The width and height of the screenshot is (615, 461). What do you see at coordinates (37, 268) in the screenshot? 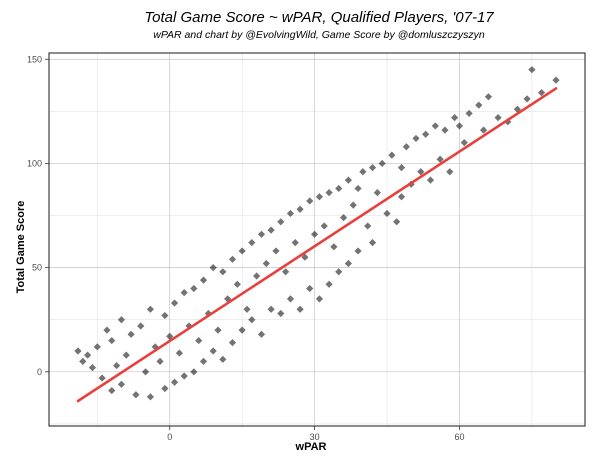
I see `y-tick-label: 50` at bounding box center [37, 268].